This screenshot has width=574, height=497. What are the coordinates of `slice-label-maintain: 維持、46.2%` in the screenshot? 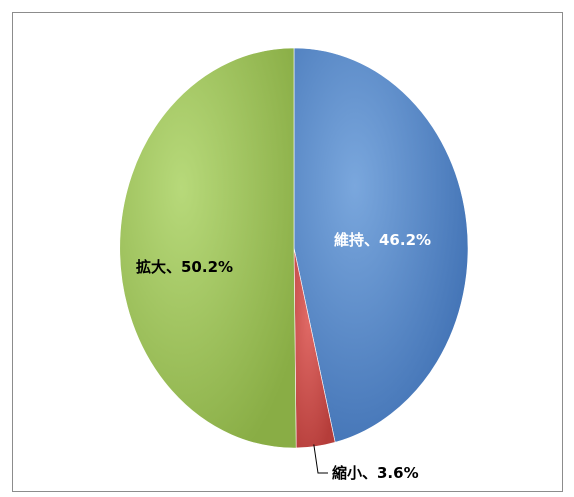 It's located at (382, 240).